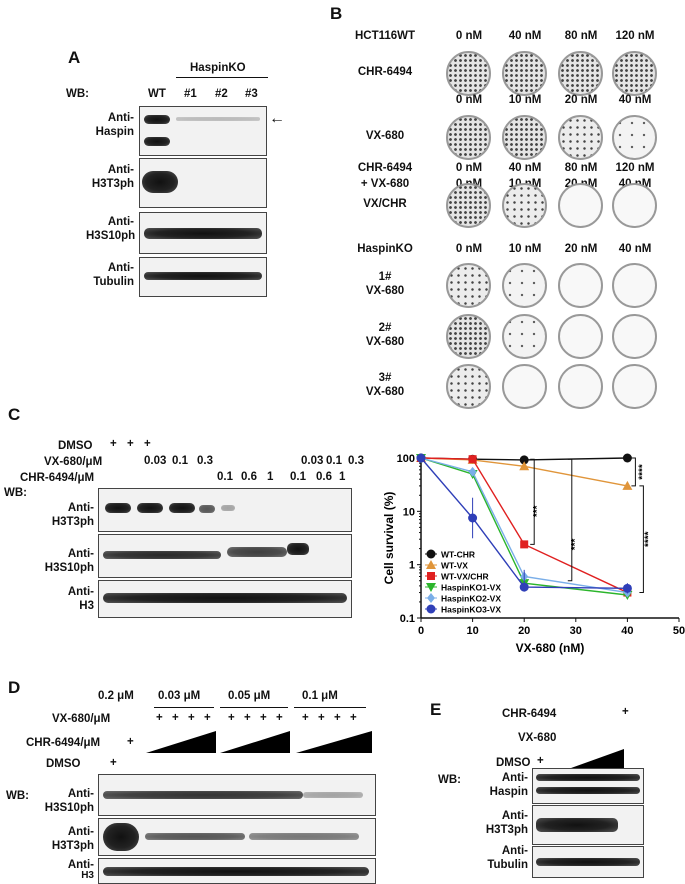 The image size is (685, 884). I want to click on legend-label-4: HaspinKO2-VX, so click(471, 599).